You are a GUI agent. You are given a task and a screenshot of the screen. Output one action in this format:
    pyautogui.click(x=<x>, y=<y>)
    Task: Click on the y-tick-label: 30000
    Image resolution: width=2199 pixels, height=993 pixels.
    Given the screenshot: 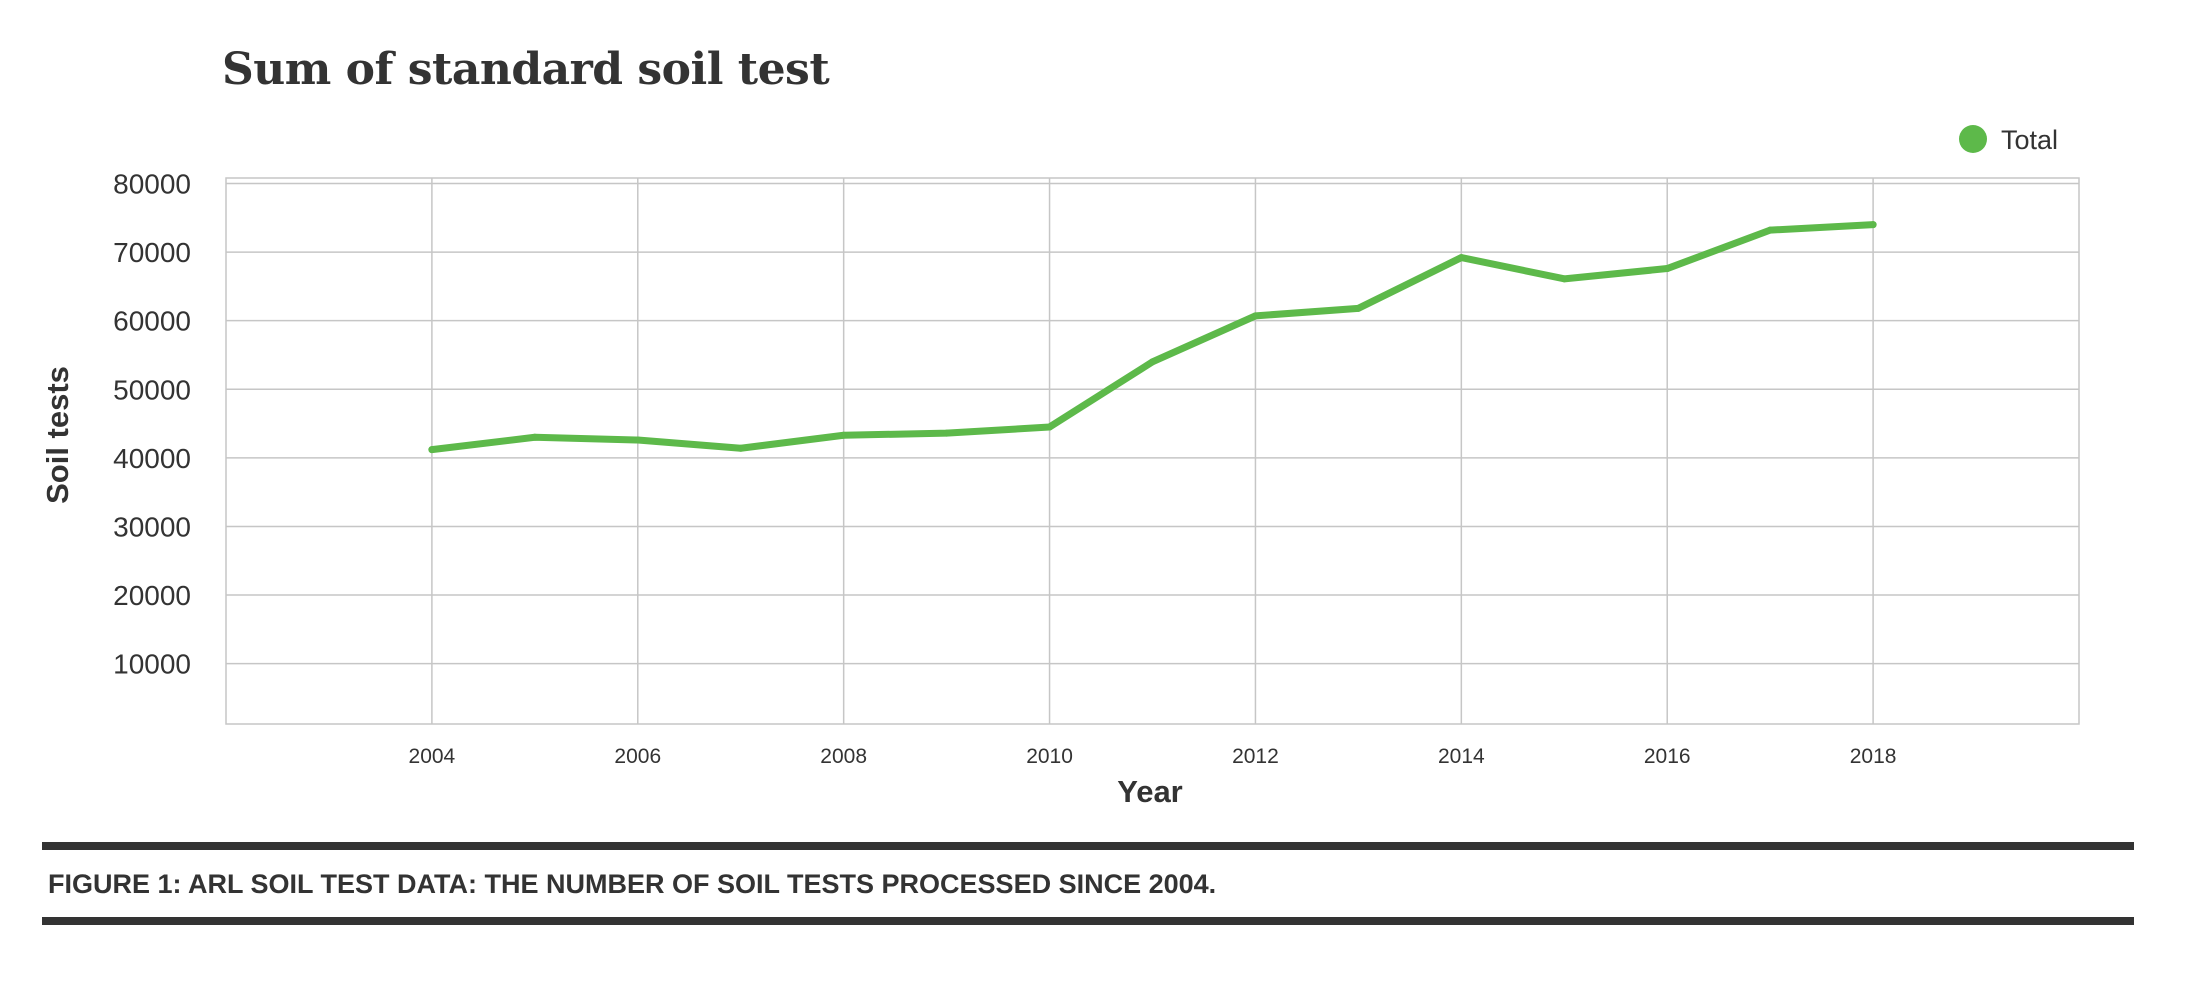 What is the action you would take?
    pyautogui.click(x=152, y=526)
    